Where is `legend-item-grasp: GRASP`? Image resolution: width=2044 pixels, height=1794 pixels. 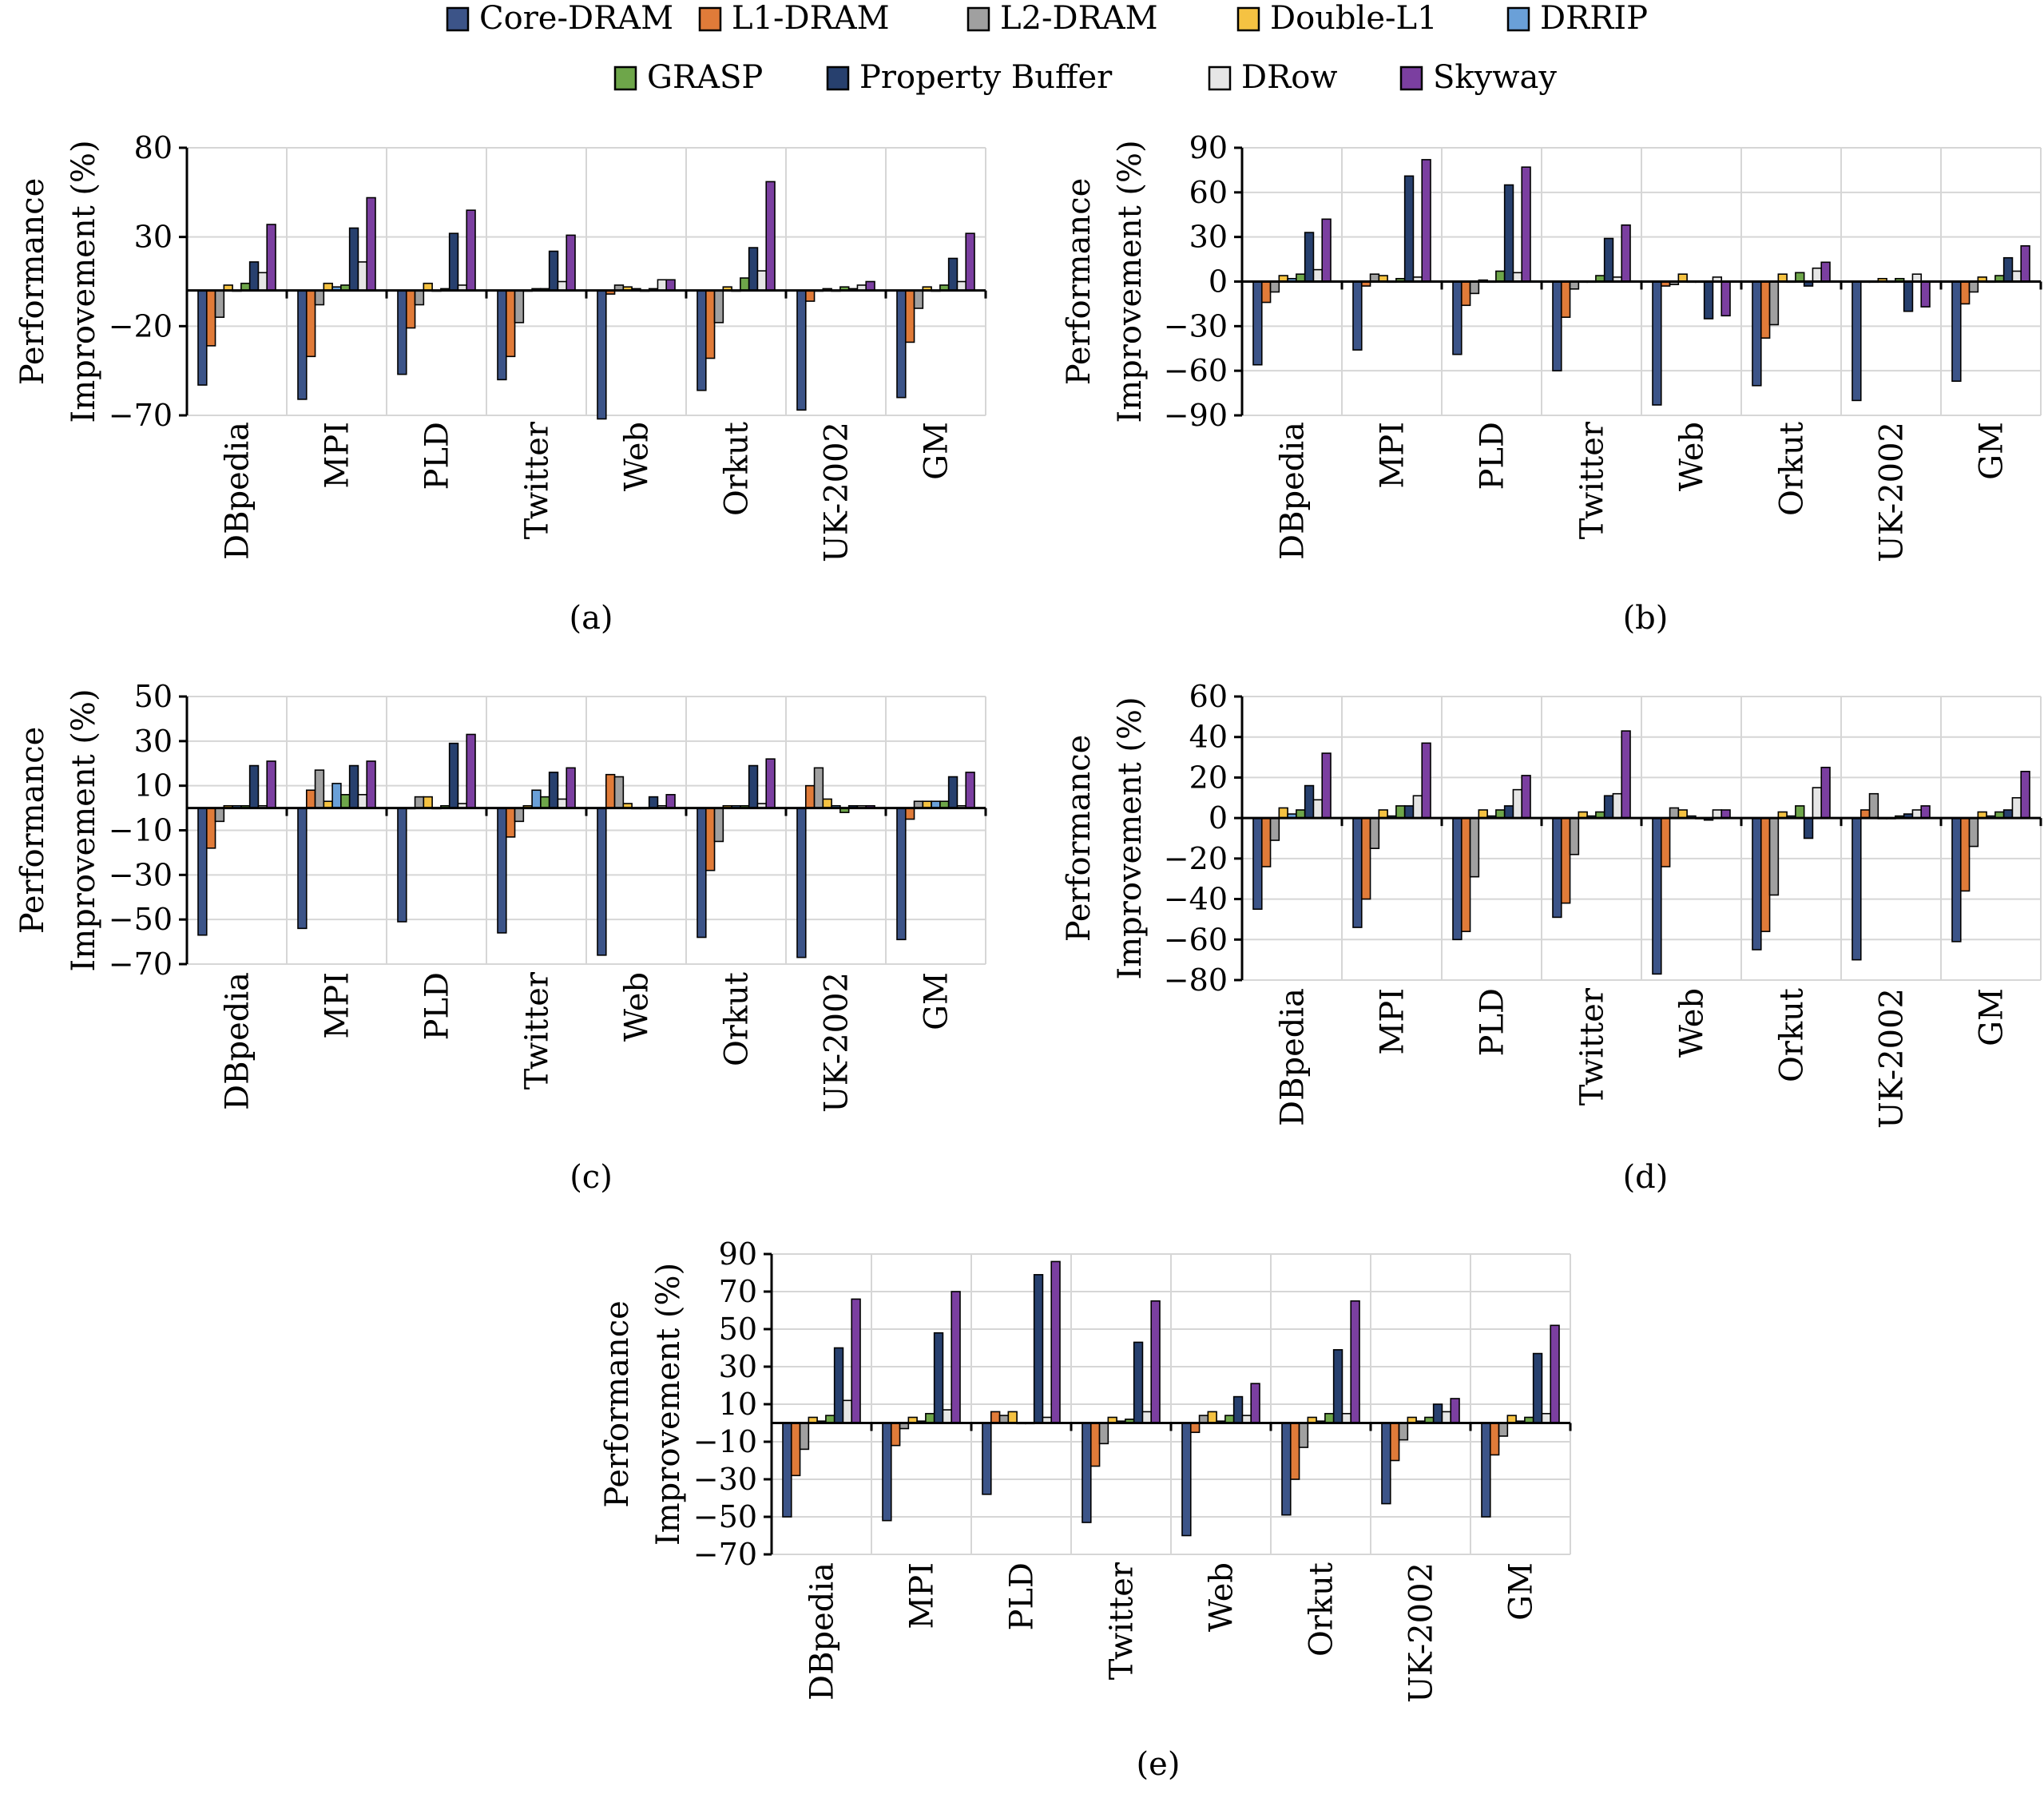
legend-item-grasp: GRASP is located at coordinates (688, 77).